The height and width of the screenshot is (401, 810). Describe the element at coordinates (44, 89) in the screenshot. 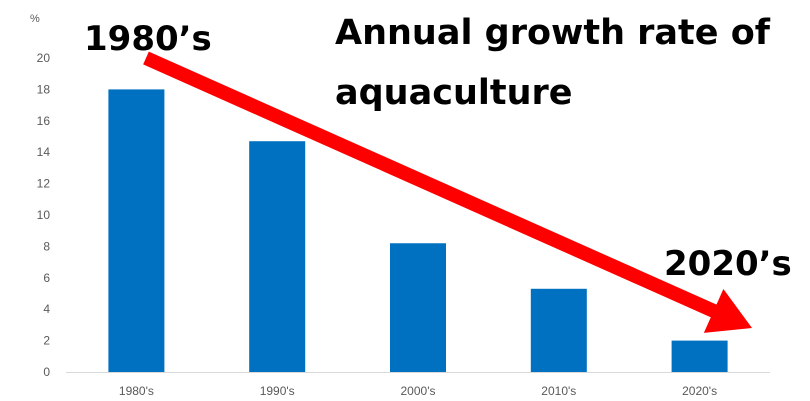

I see `y-tick-label: 18` at that location.